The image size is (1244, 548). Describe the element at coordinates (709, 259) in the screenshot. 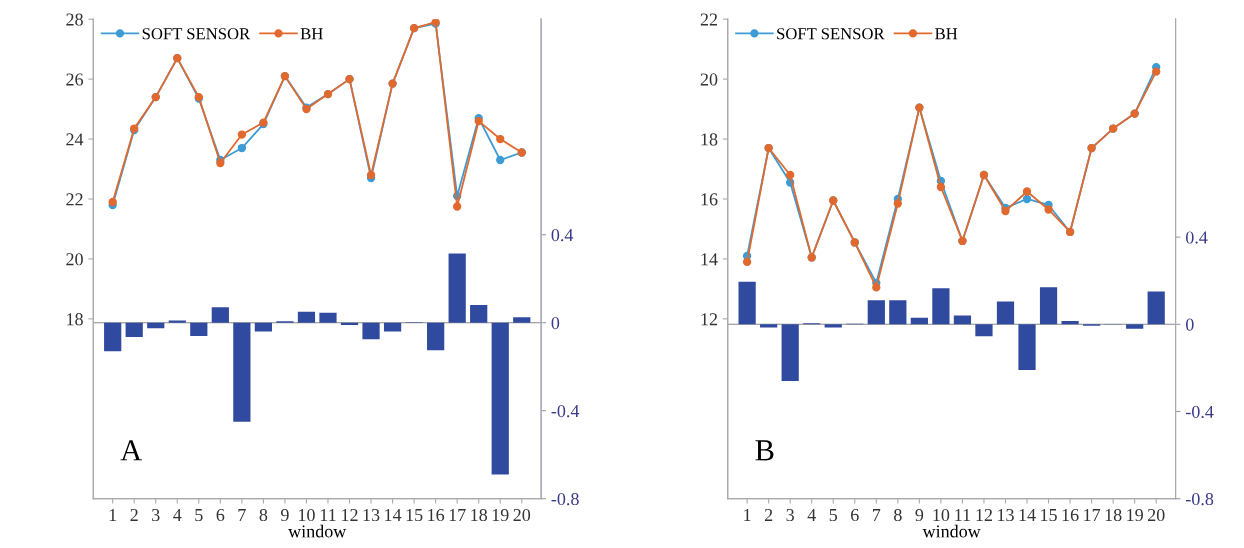

I see `y-tick-label: 14` at that location.